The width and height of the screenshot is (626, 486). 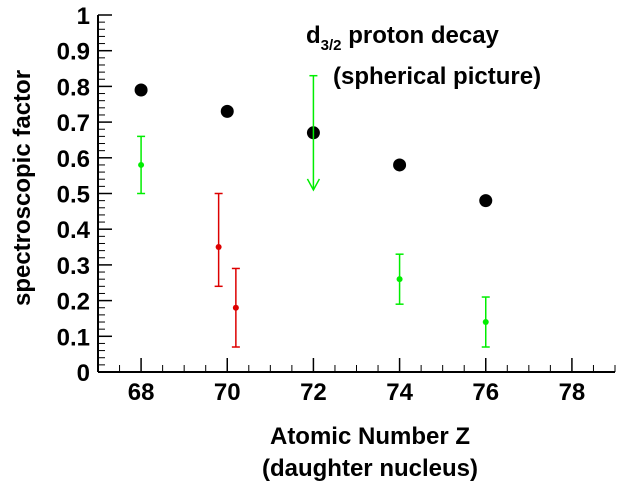 What do you see at coordinates (73, 302) in the screenshot?
I see `y-tick-label: 0.2` at bounding box center [73, 302].